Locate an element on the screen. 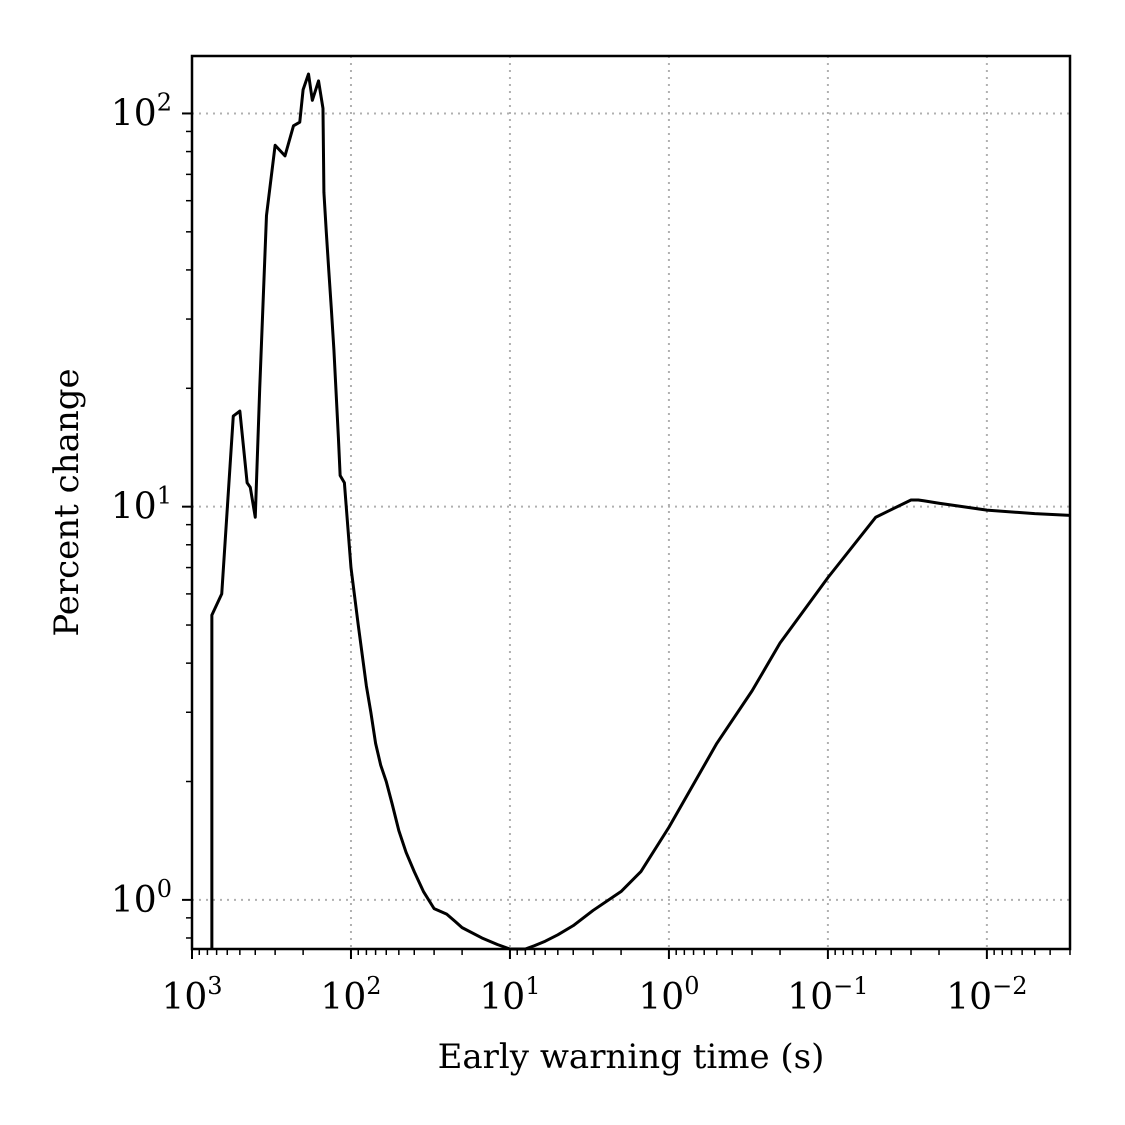 The height and width of the screenshot is (1125, 1125). x-tick-label: 10⁰ is located at coordinates (668, 995).